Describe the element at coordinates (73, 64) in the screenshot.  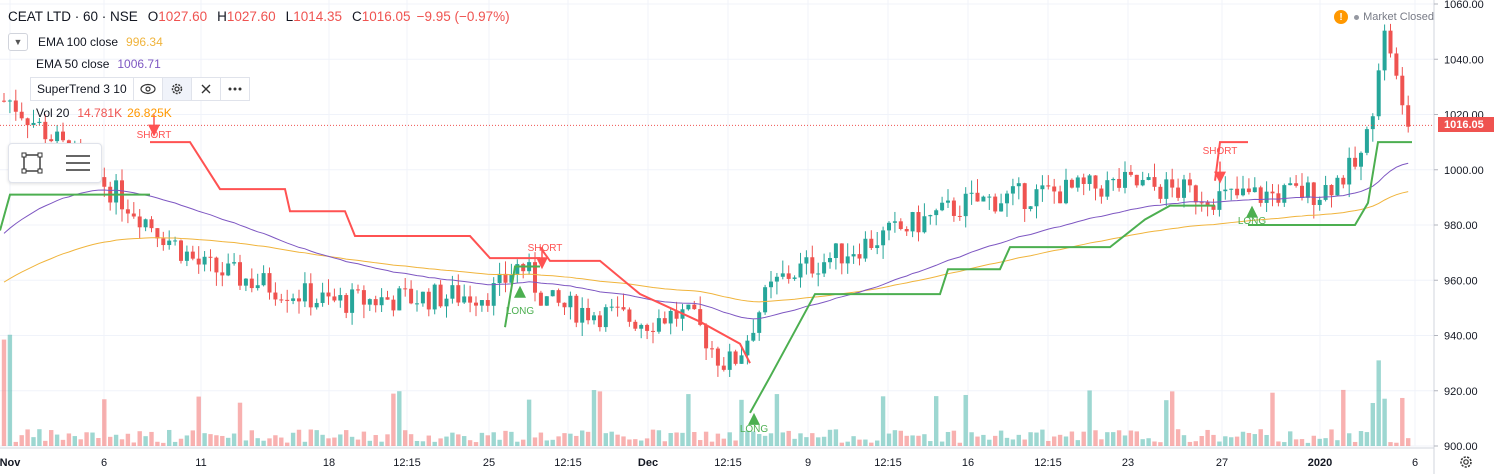
I see `ema50-name: EMA 50 close` at that location.